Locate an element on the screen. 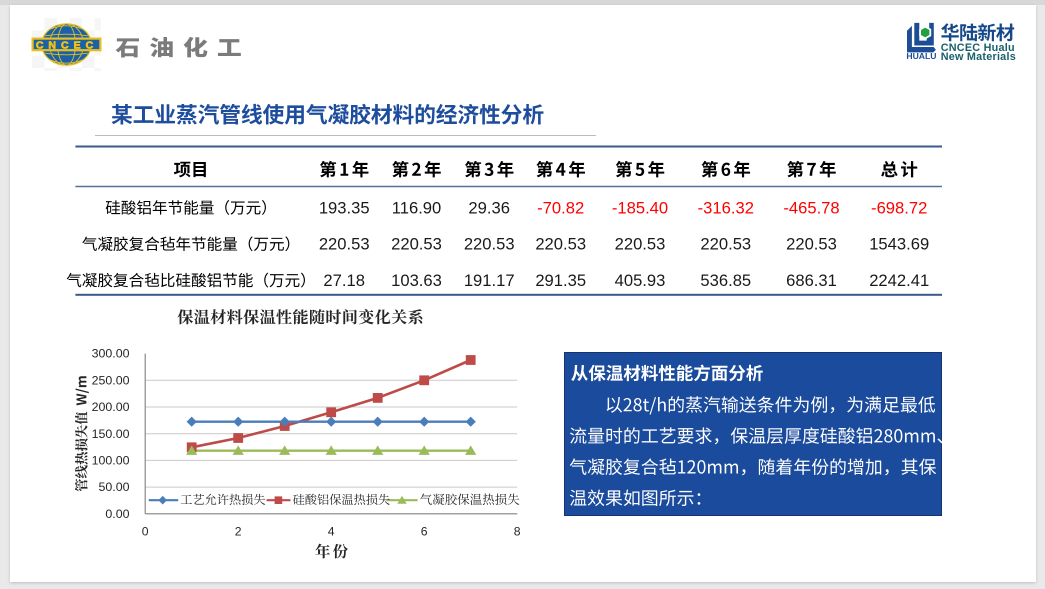  svg-text: -316.32 is located at coordinates (726, 207).